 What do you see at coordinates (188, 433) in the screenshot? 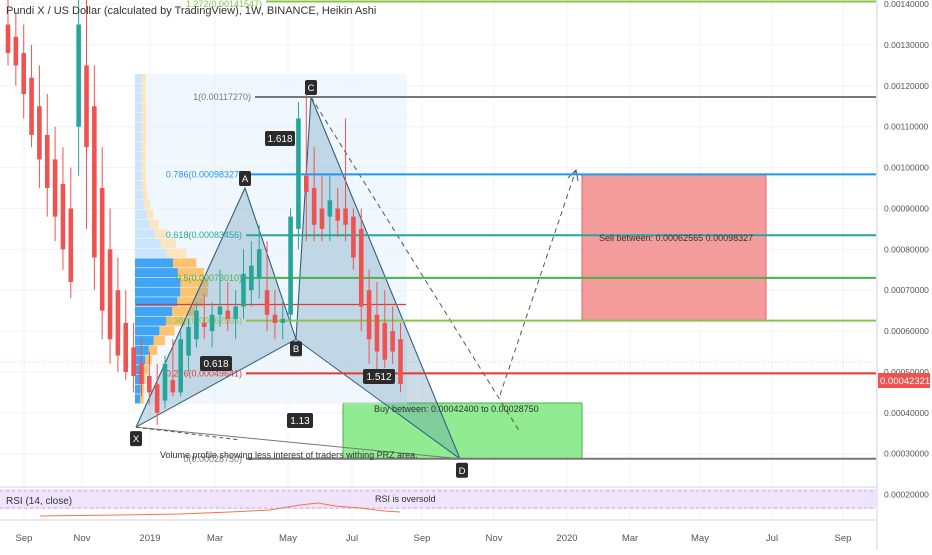
I see `pattern-x-dashed` at bounding box center [188, 433].